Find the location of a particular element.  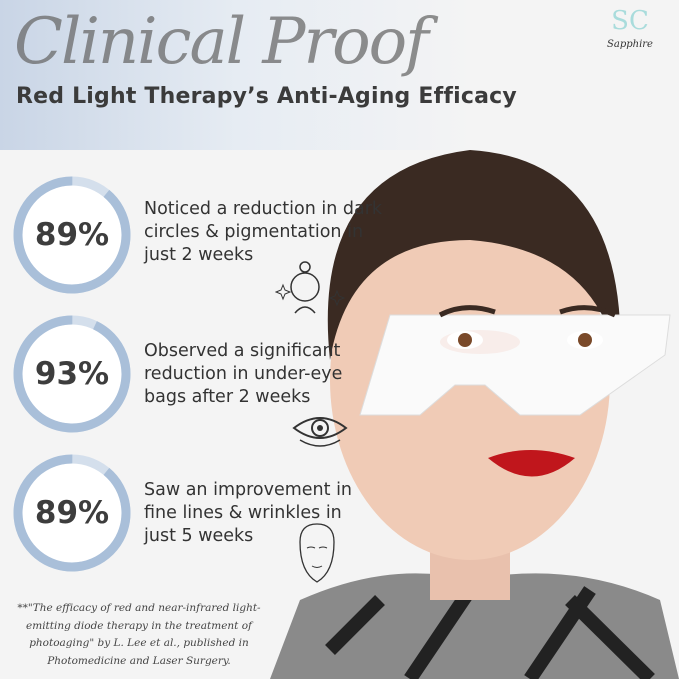

iris-left is located at coordinates (465, 340).